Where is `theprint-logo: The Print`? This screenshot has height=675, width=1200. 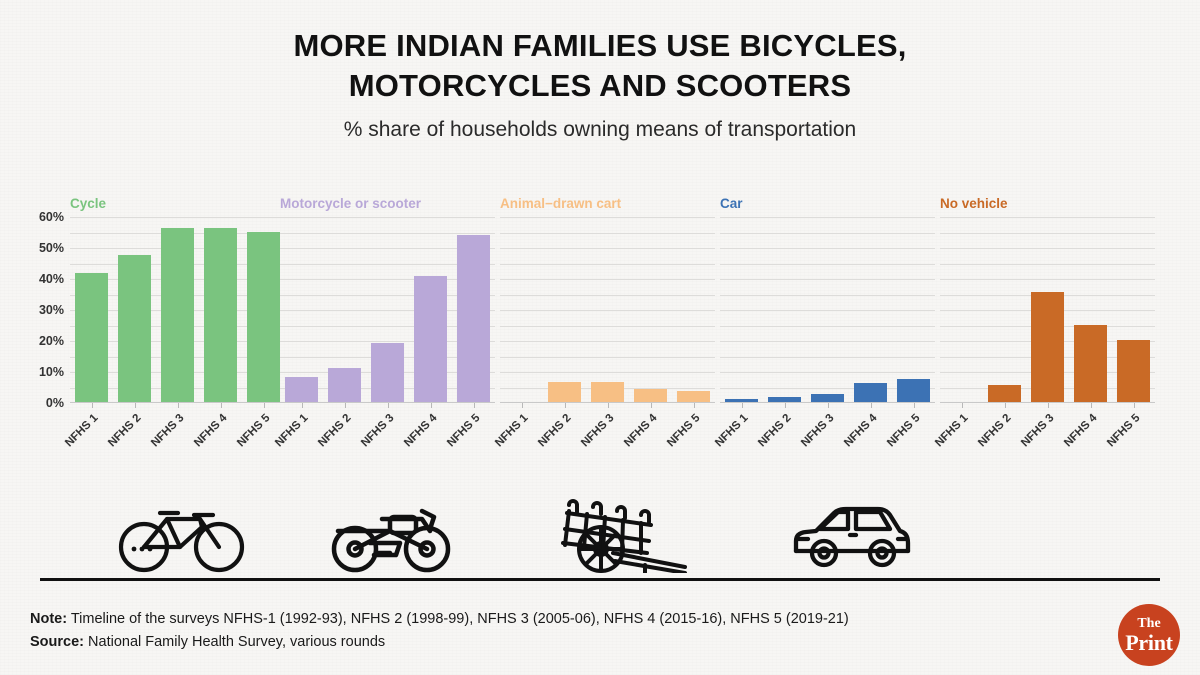 theprint-logo: The Print is located at coordinates (1149, 635).